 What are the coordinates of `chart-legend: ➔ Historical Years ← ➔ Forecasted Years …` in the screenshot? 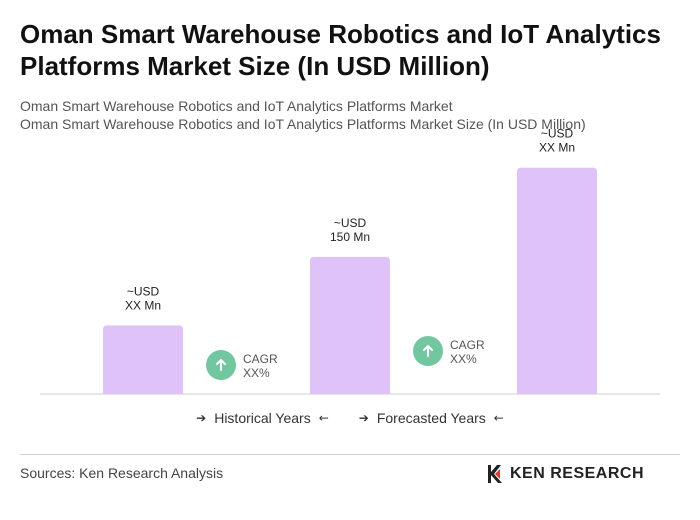 It's located at (350, 418).